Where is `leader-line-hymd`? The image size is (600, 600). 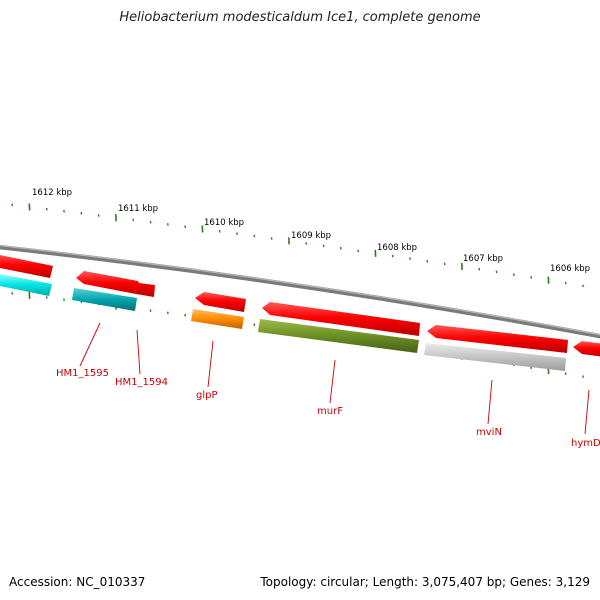
leader-line-hymd is located at coordinates (587, 412).